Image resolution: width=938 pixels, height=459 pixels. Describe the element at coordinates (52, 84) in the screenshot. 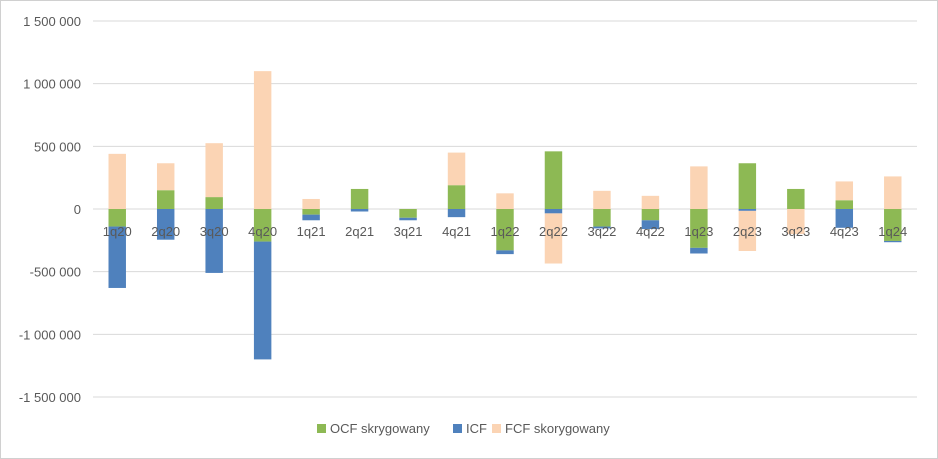

I see `y-tick-label: 1 000 000` at that location.